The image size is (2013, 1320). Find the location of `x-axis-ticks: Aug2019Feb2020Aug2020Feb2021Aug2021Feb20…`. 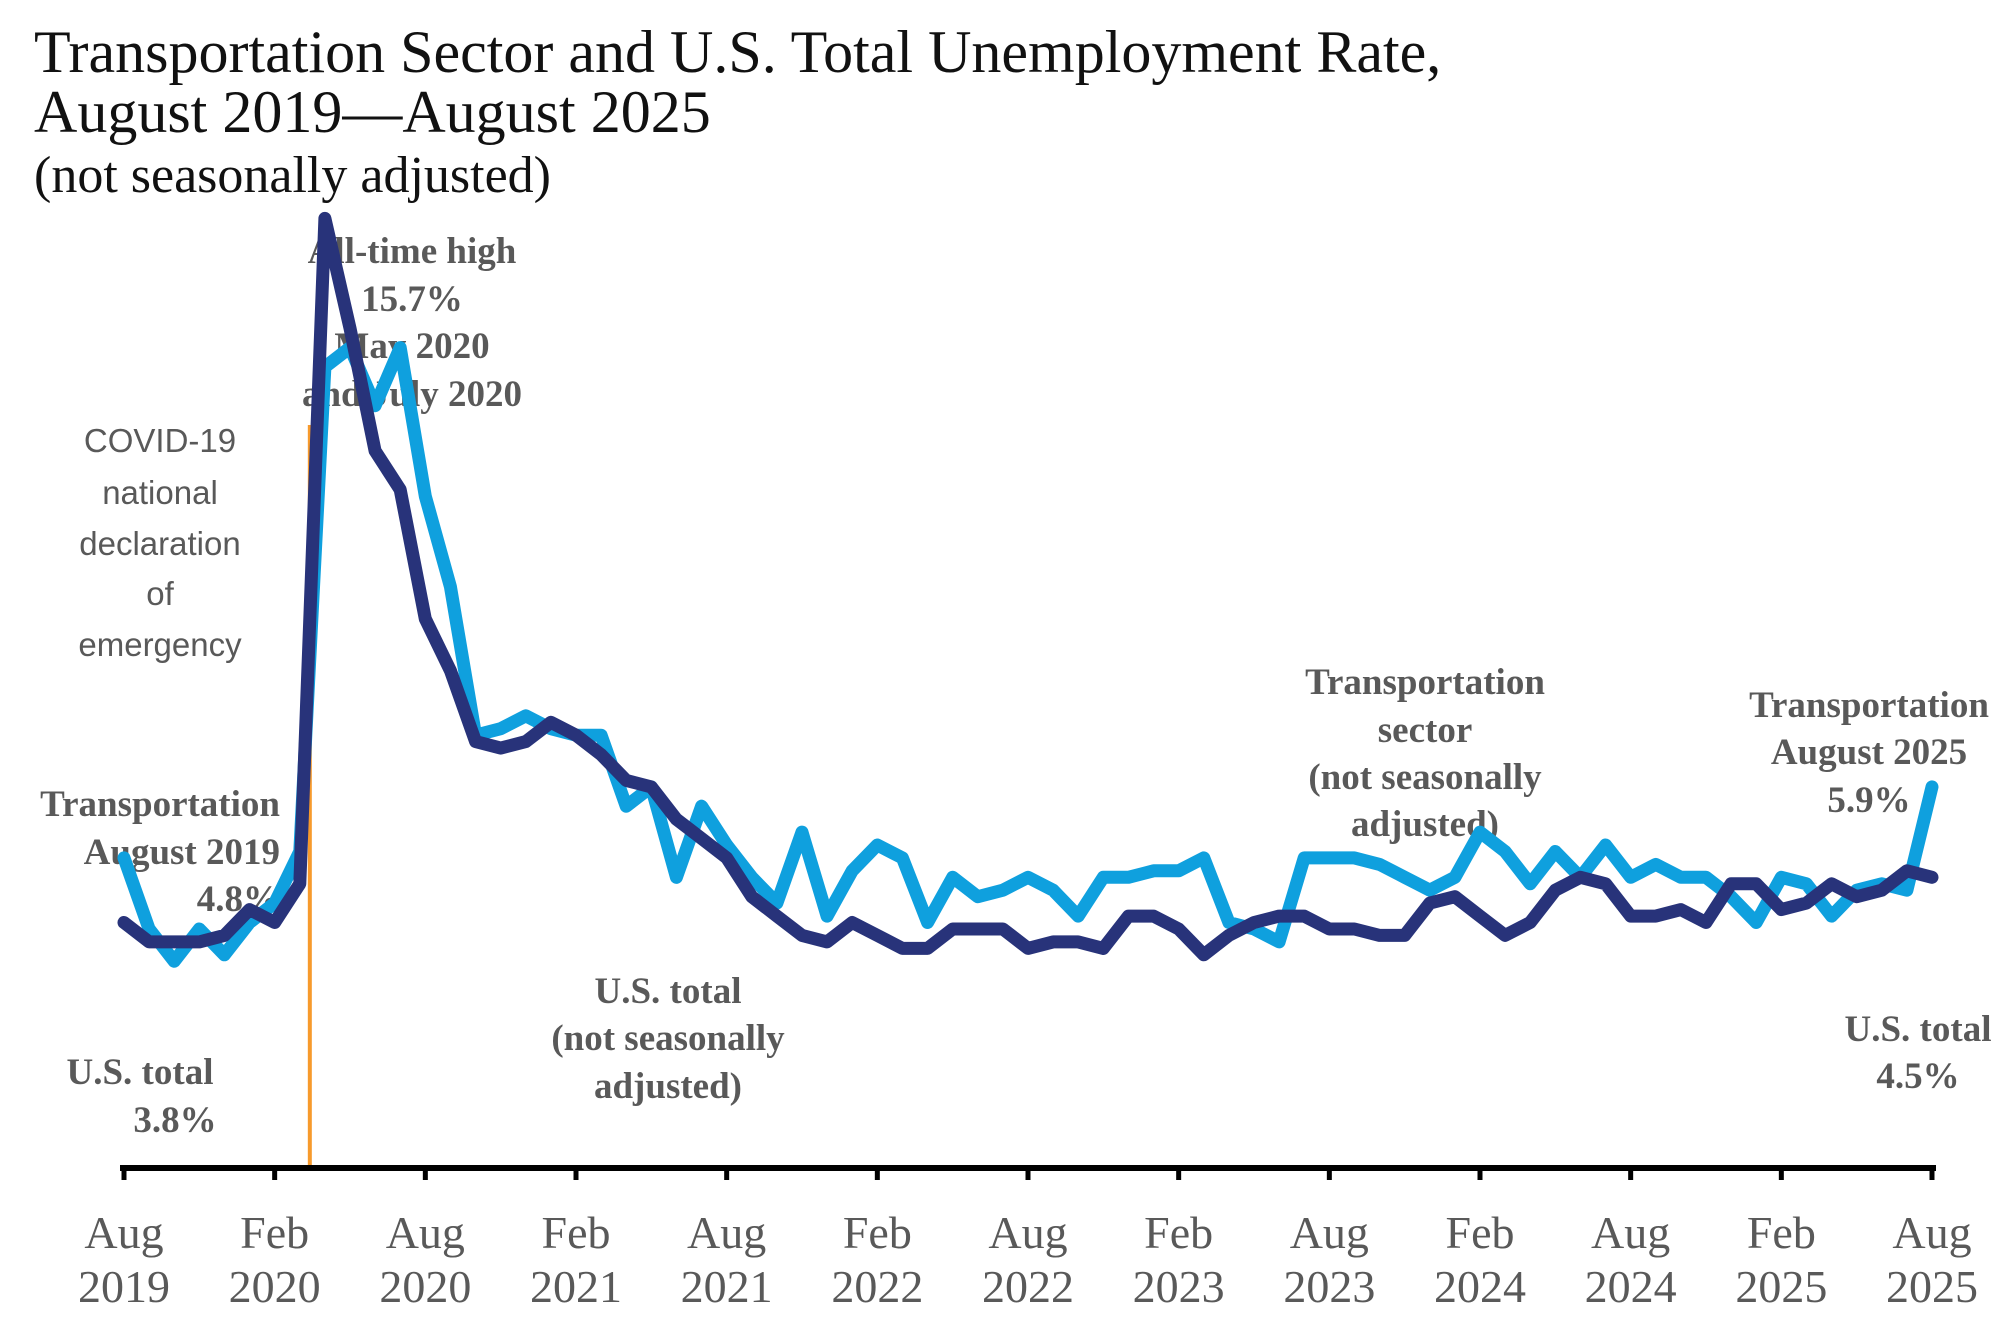

x-axis-ticks: Aug2019Feb2020Aug2020Feb2021Aug2021Feb20… is located at coordinates (1028, 1240).